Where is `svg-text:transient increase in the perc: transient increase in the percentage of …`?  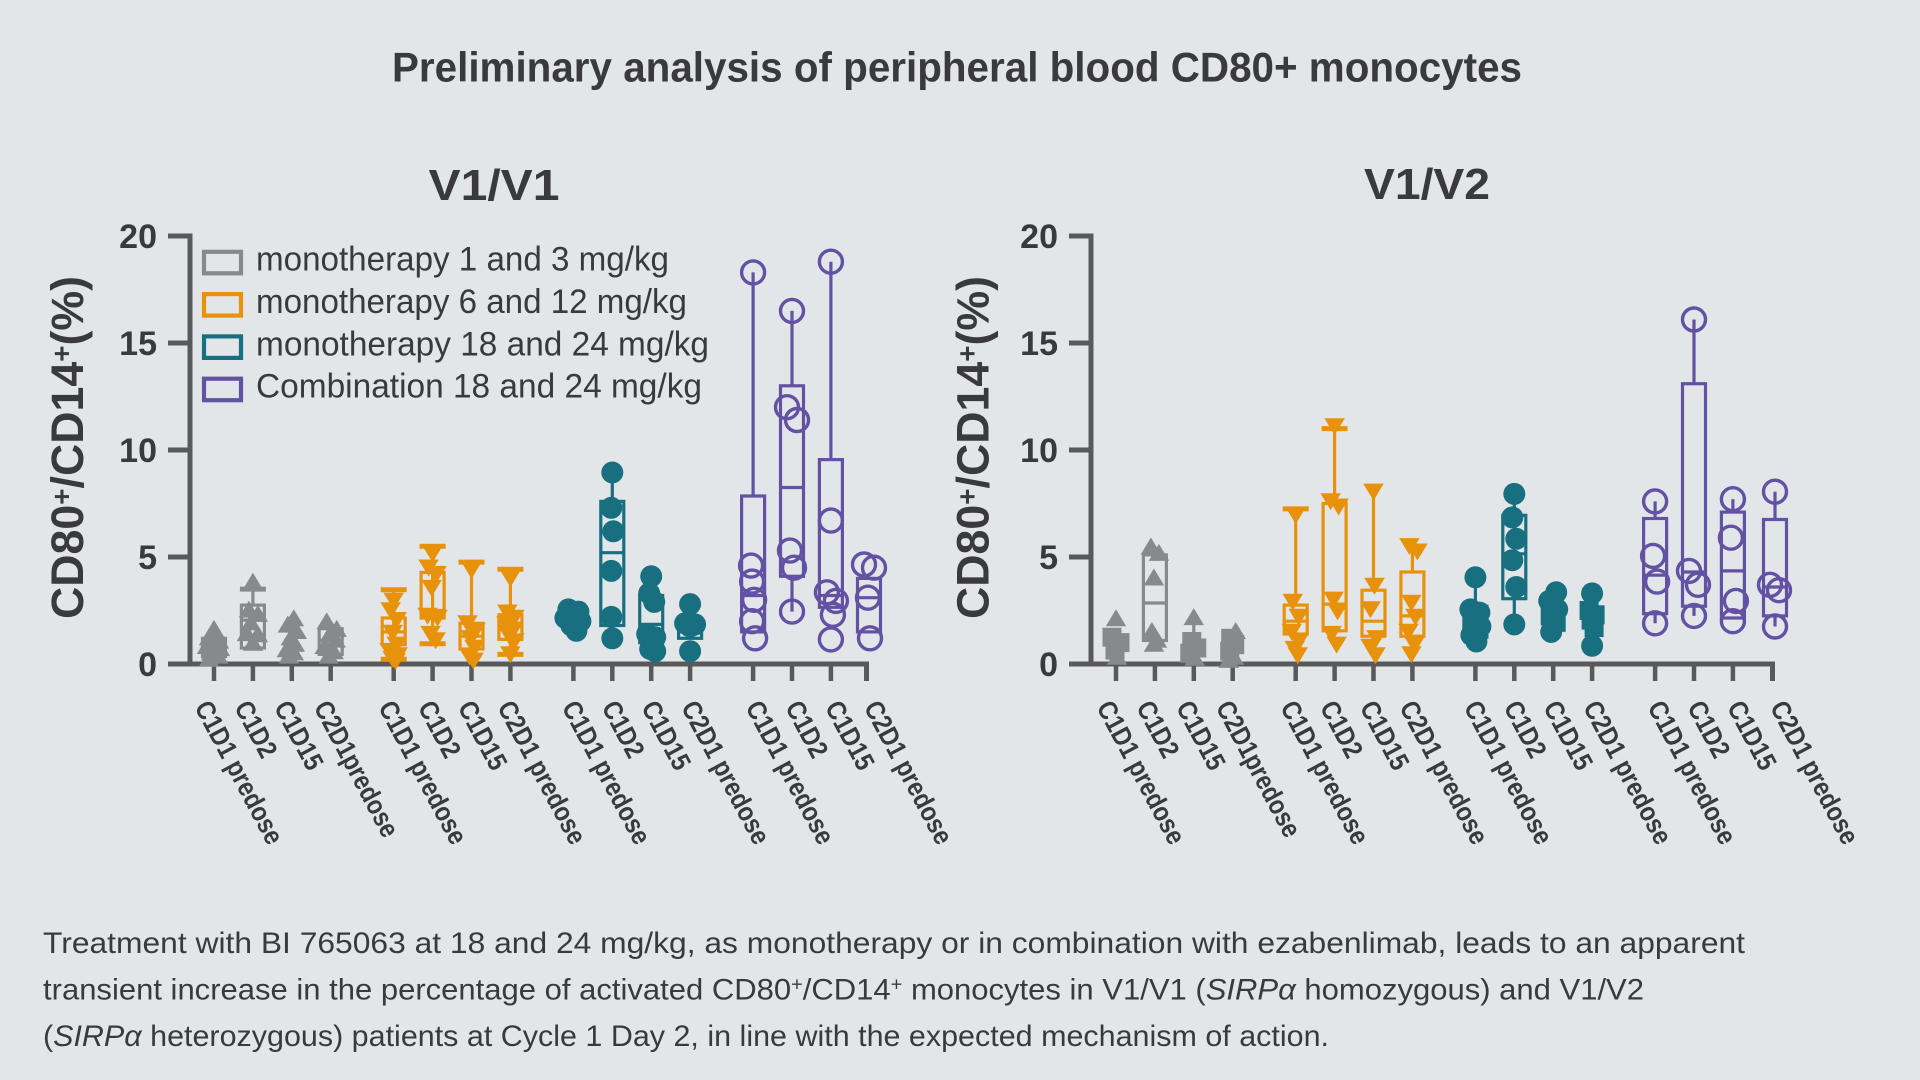
svg-text:transient increase in the perc: transient increase in the percentage of … is located at coordinates (843, 990).